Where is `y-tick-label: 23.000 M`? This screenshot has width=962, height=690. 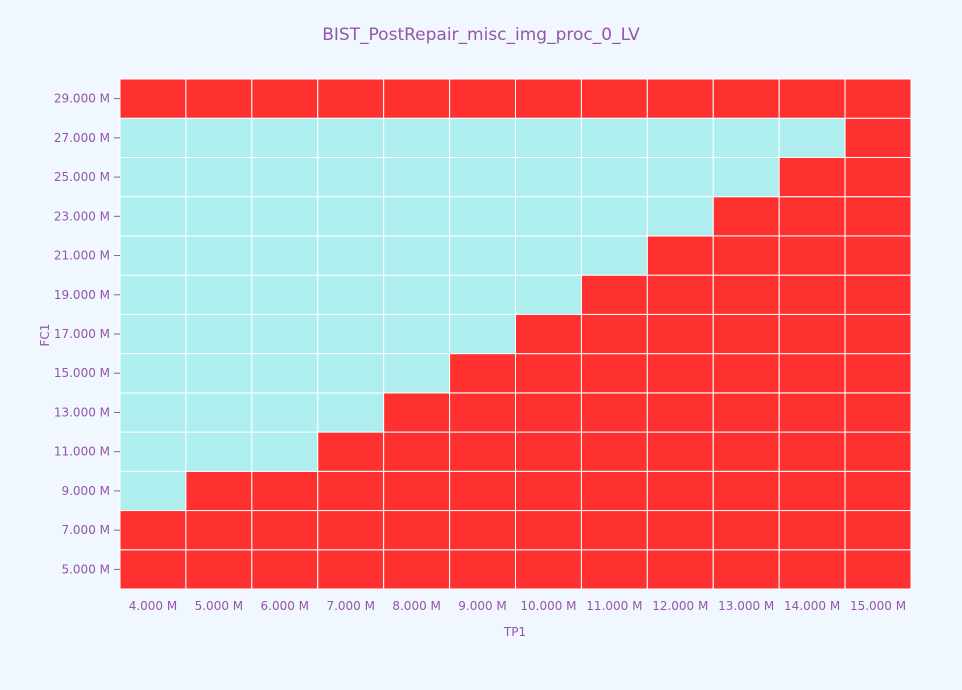 y-tick-label: 23.000 M is located at coordinates (82, 216).